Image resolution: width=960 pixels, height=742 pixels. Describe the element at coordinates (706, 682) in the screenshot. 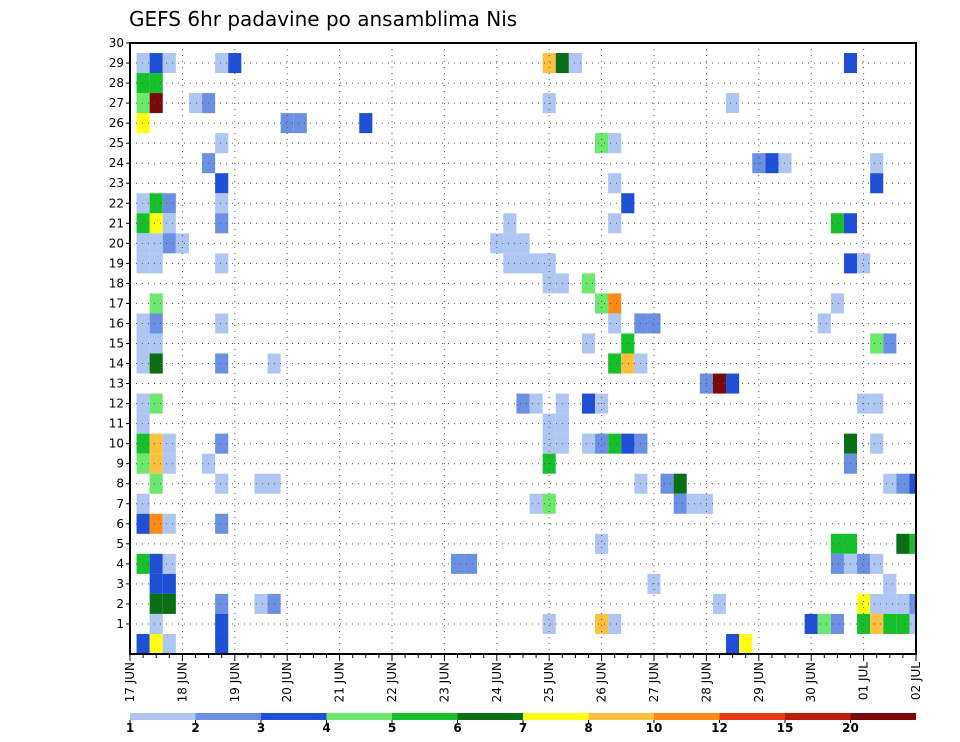

I see `x-tick-label: 28 JUN` at that location.